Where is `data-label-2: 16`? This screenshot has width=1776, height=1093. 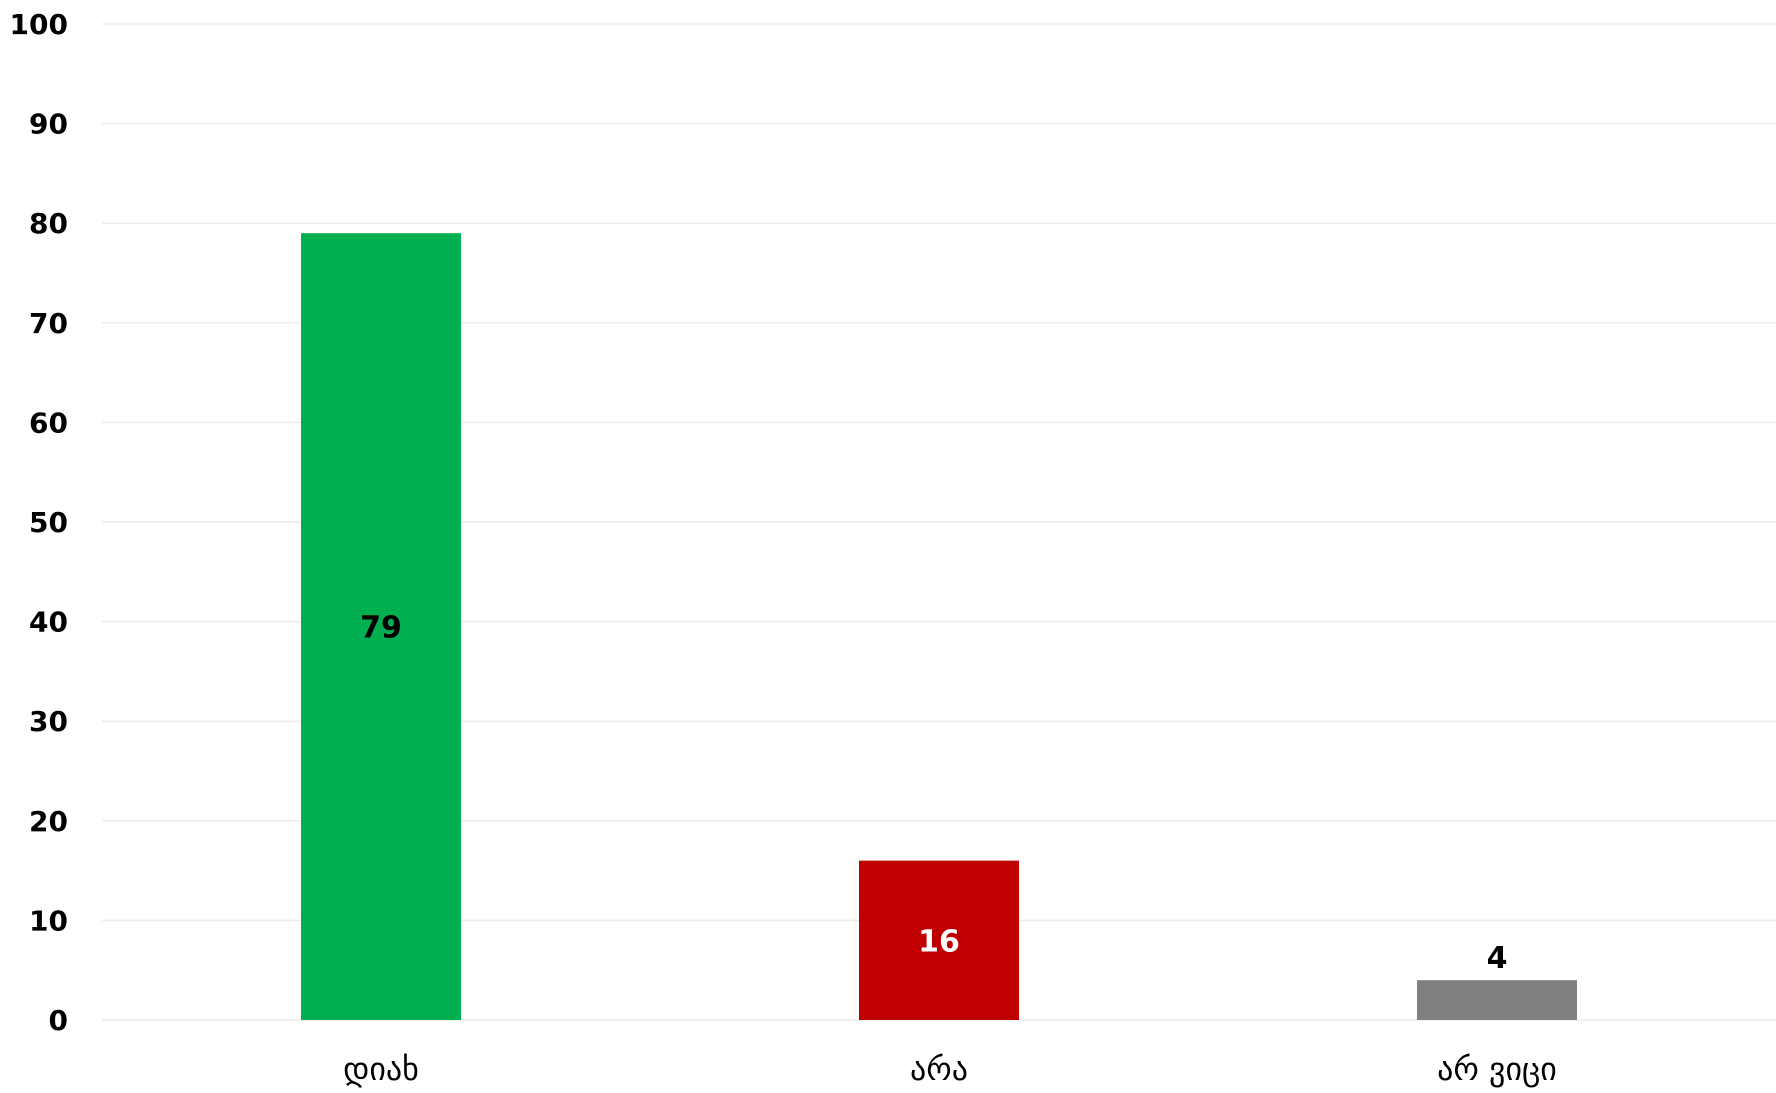 data-label-2: 16 is located at coordinates (939, 941).